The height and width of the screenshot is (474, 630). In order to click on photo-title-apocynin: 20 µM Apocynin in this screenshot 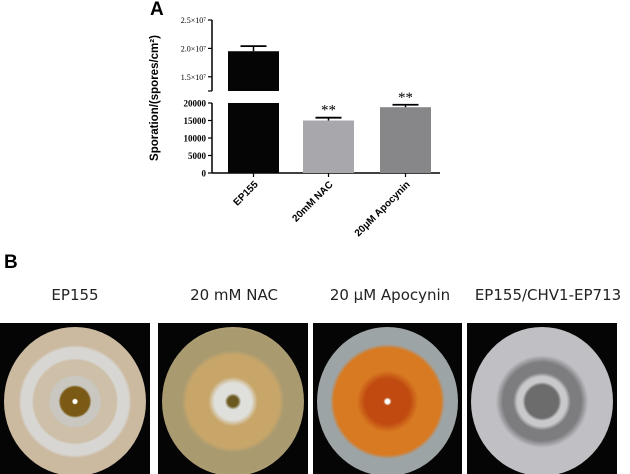, I will do `click(390, 295)`.